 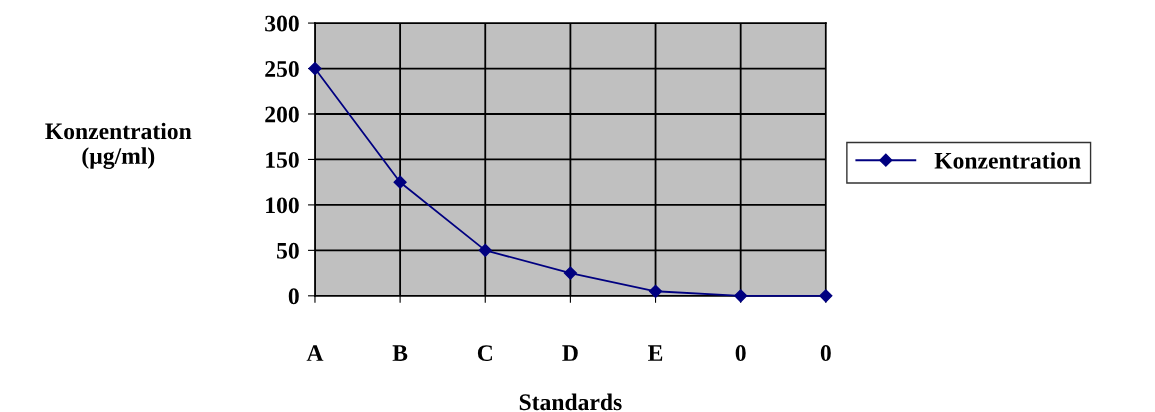 What do you see at coordinates (655, 353) in the screenshot?
I see `x-tick-label: E` at bounding box center [655, 353].